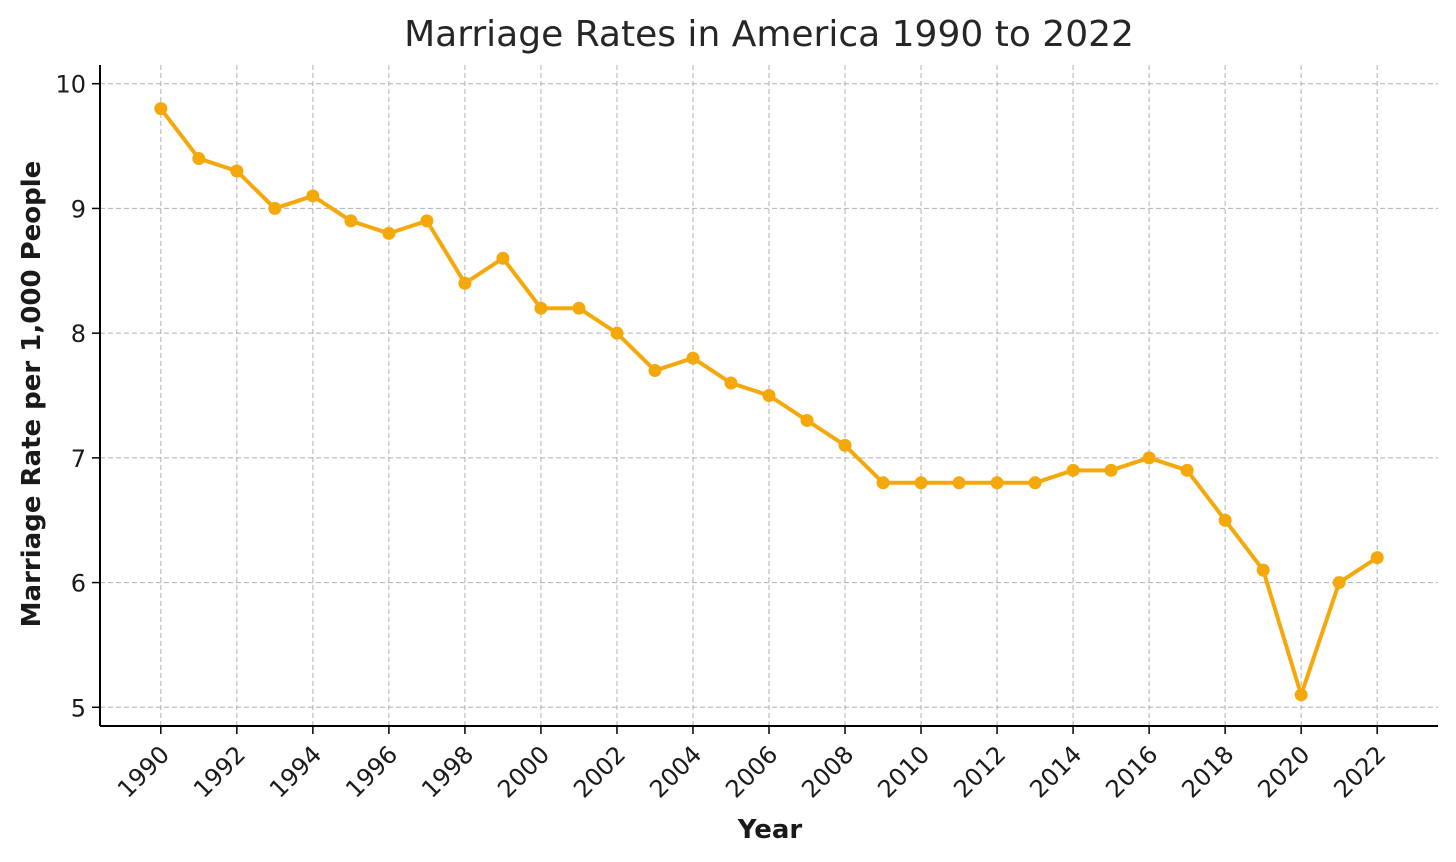 The width and height of the screenshot is (1456, 862). Describe the element at coordinates (959, 483) in the screenshot. I see `data-point-2011` at that location.